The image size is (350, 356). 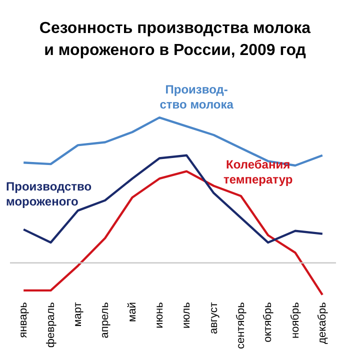 I want to click on x-tick-label: декабрь, so click(x=322, y=323).